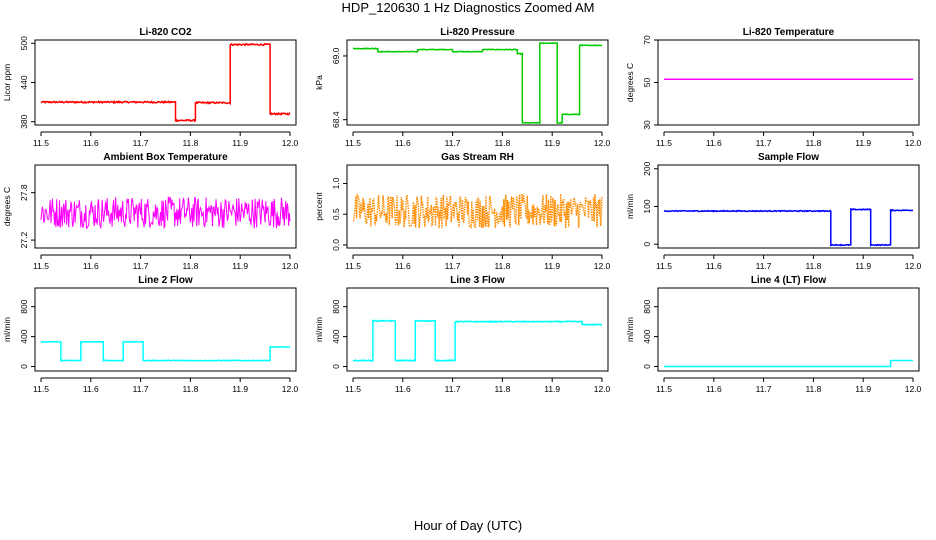 This screenshot has height=540, width=936. What do you see at coordinates (468, 7) in the screenshot?
I see `figure-title: HDP_120630 1 Hz Diagnostics Zoomed AM` at bounding box center [468, 7].